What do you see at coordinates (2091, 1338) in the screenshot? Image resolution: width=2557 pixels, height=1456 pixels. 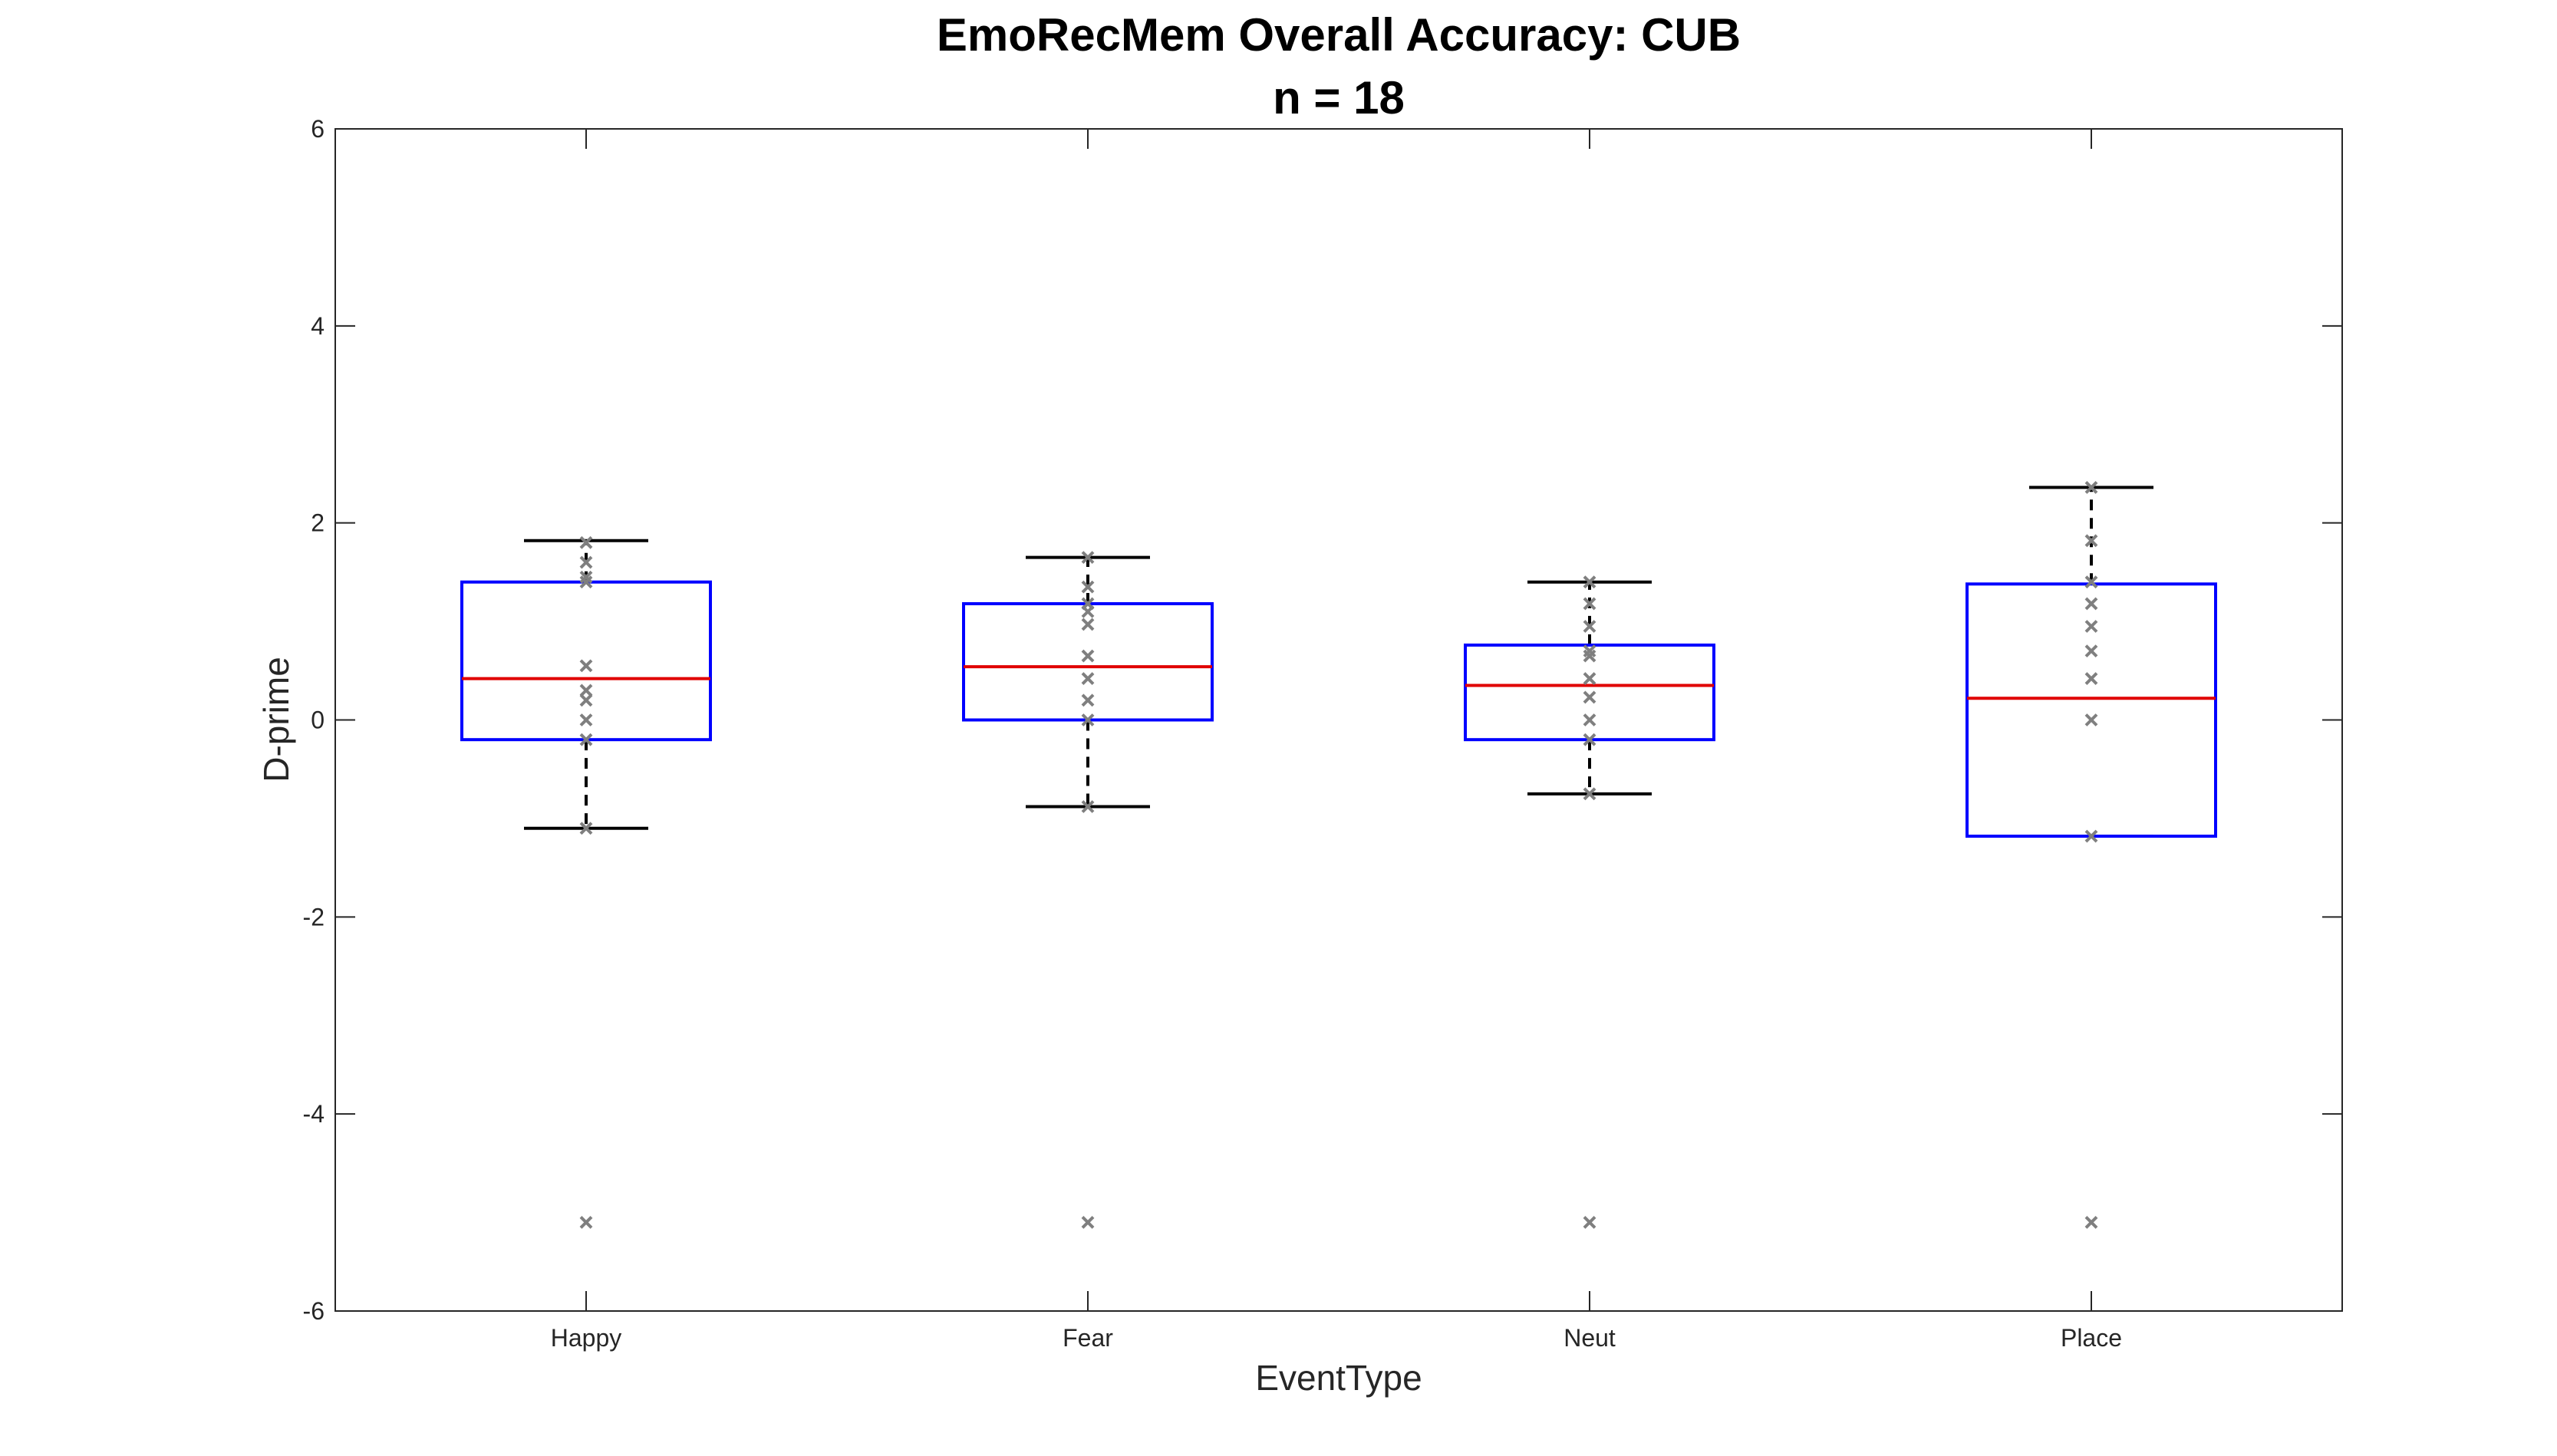 I see `x-tick-label: Place` at bounding box center [2091, 1338].